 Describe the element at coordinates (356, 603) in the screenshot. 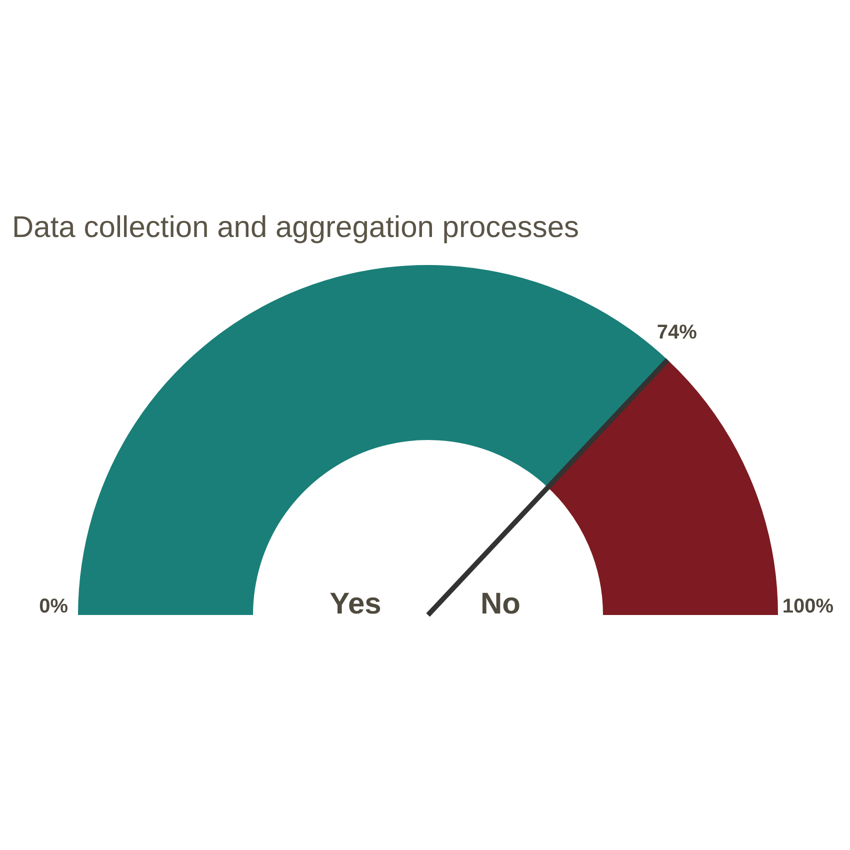

I see `slice-label: Yes` at that location.